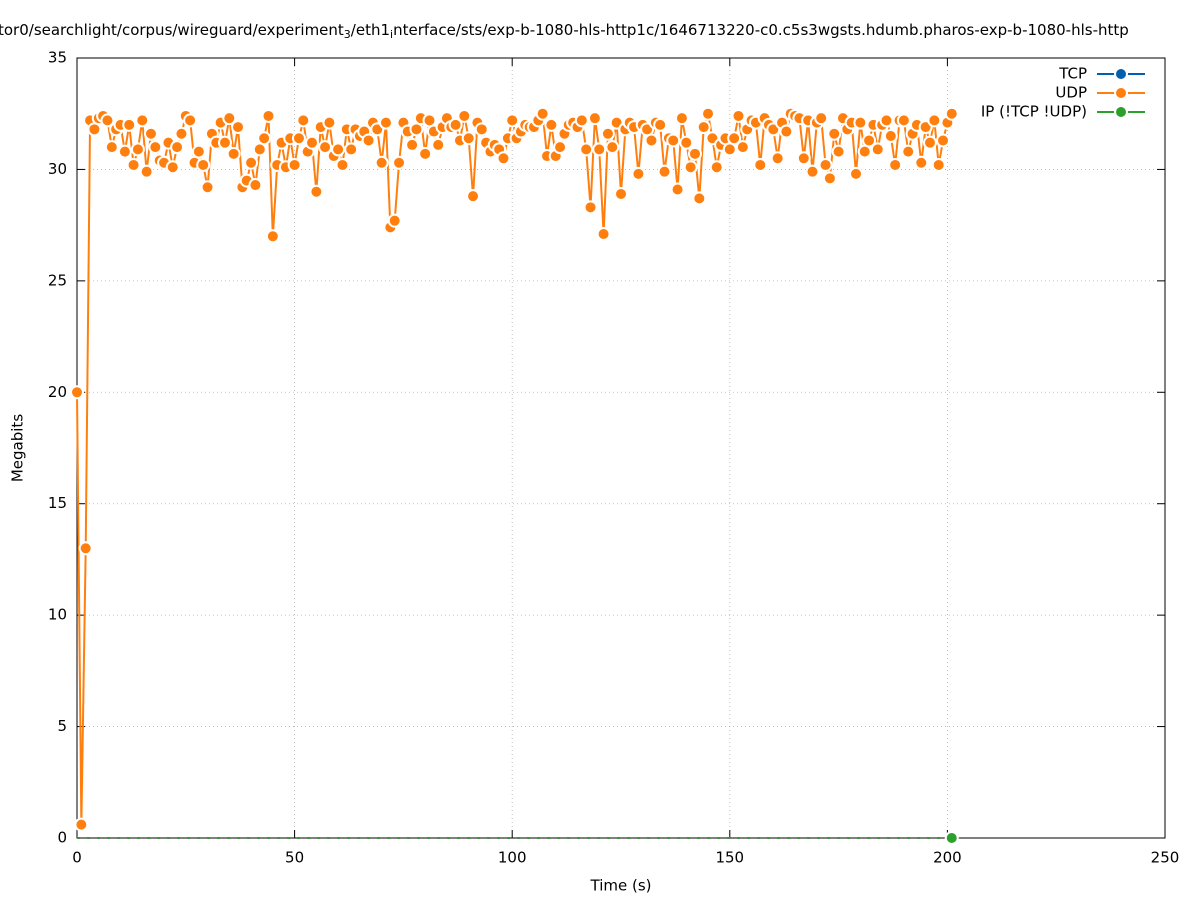 The height and width of the screenshot is (900, 1197). Describe the element at coordinates (62, 726) in the screenshot. I see `y-tick-label: 5` at that location.